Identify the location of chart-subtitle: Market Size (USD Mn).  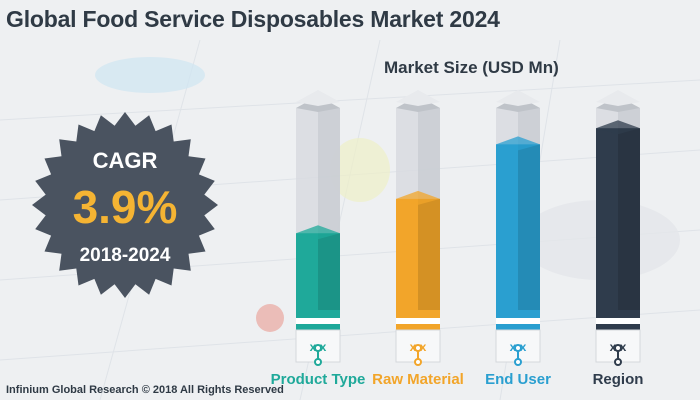
(471, 67).